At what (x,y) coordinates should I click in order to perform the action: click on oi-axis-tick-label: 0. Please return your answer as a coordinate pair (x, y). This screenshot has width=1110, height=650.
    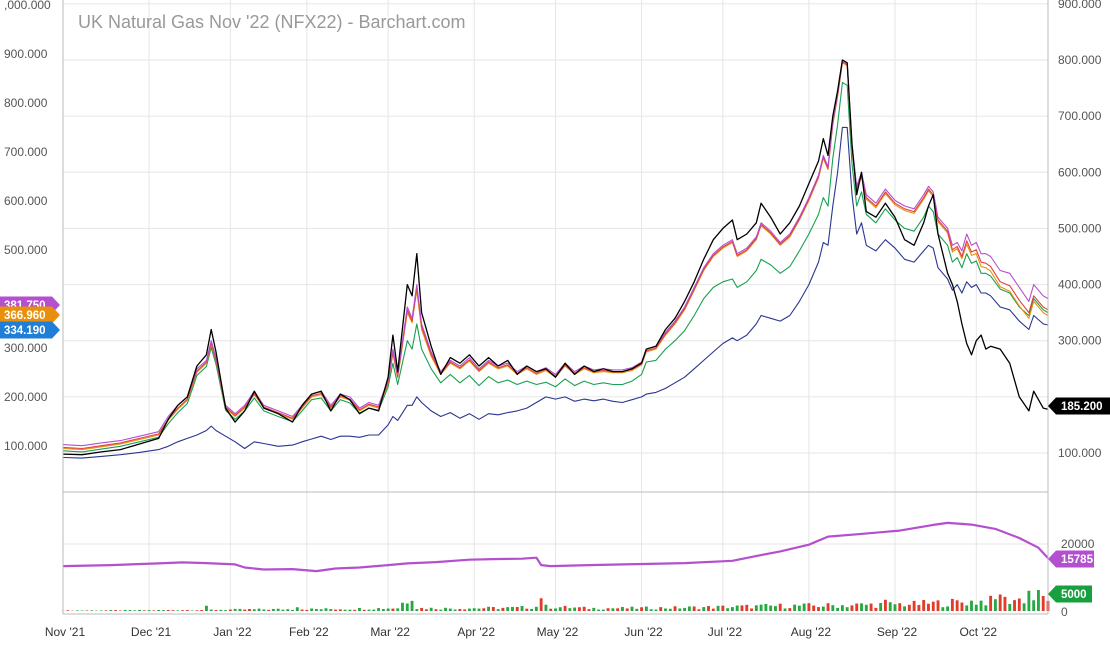
    Looking at the image, I should click on (1064, 612).